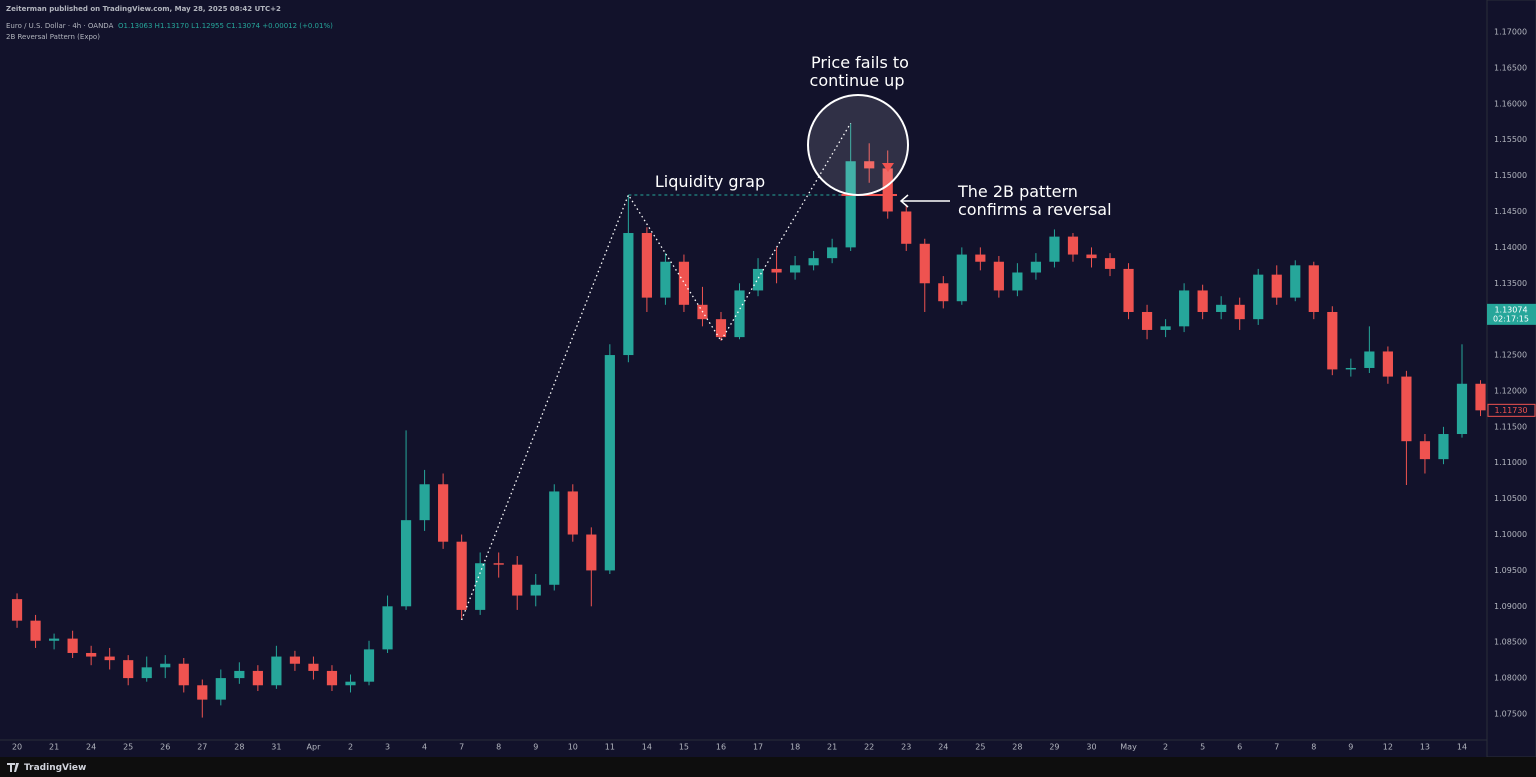 This screenshot has width=1536, height=777. I want to click on x-tick-label: 12, so click(1388, 747).